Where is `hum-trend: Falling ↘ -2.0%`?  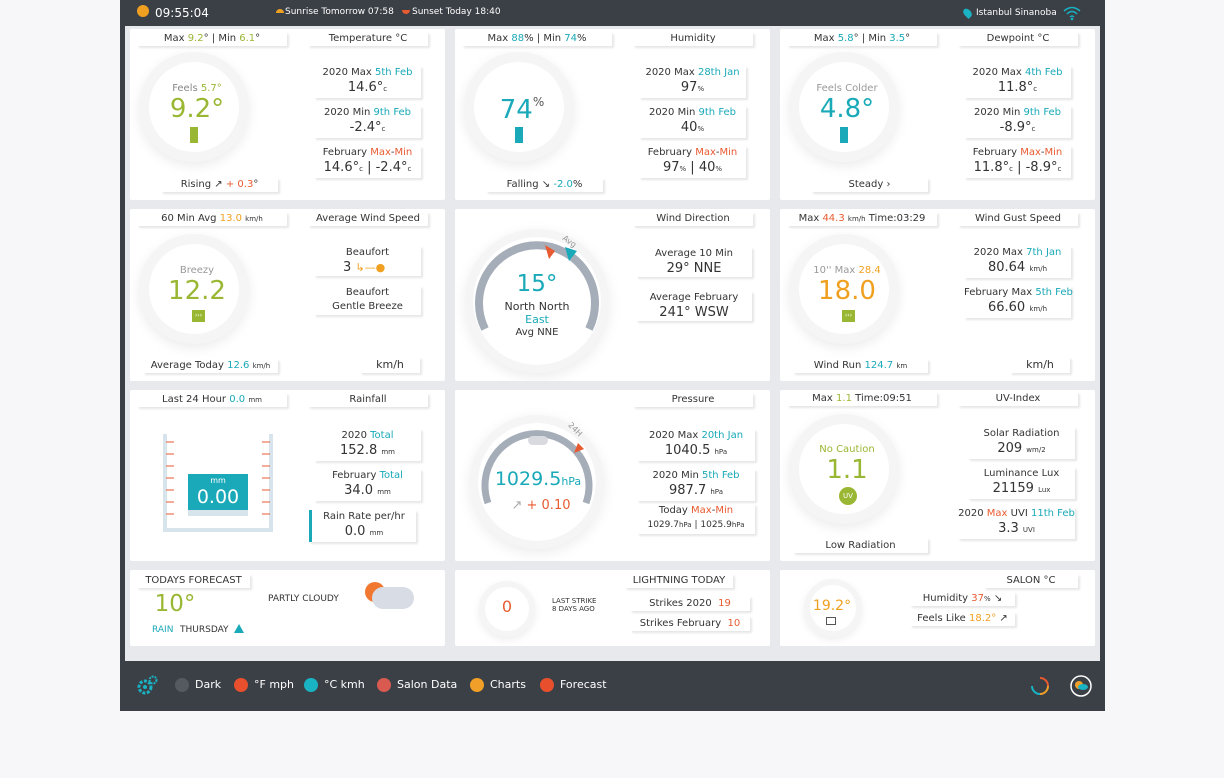 hum-trend: Falling ↘ -2.0% is located at coordinates (544, 185).